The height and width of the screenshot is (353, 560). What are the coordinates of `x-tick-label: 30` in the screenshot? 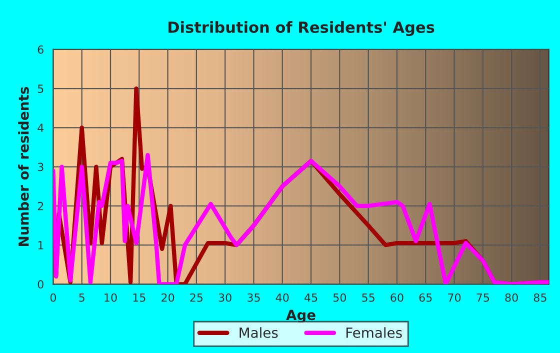 It's located at (225, 297).